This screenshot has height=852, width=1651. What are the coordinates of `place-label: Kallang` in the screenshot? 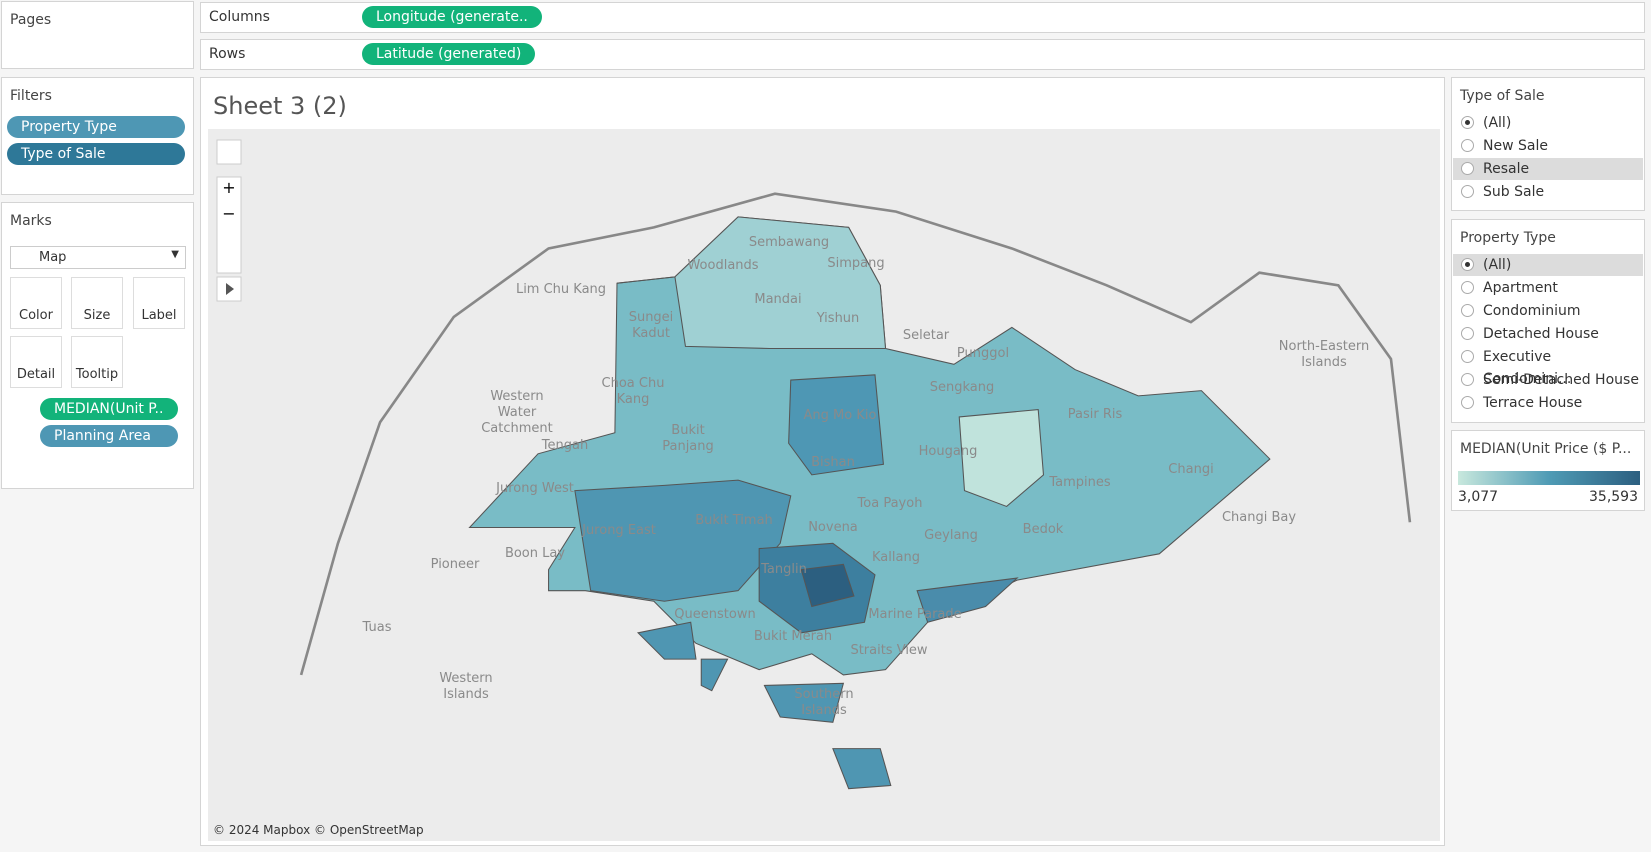 It's located at (896, 557).